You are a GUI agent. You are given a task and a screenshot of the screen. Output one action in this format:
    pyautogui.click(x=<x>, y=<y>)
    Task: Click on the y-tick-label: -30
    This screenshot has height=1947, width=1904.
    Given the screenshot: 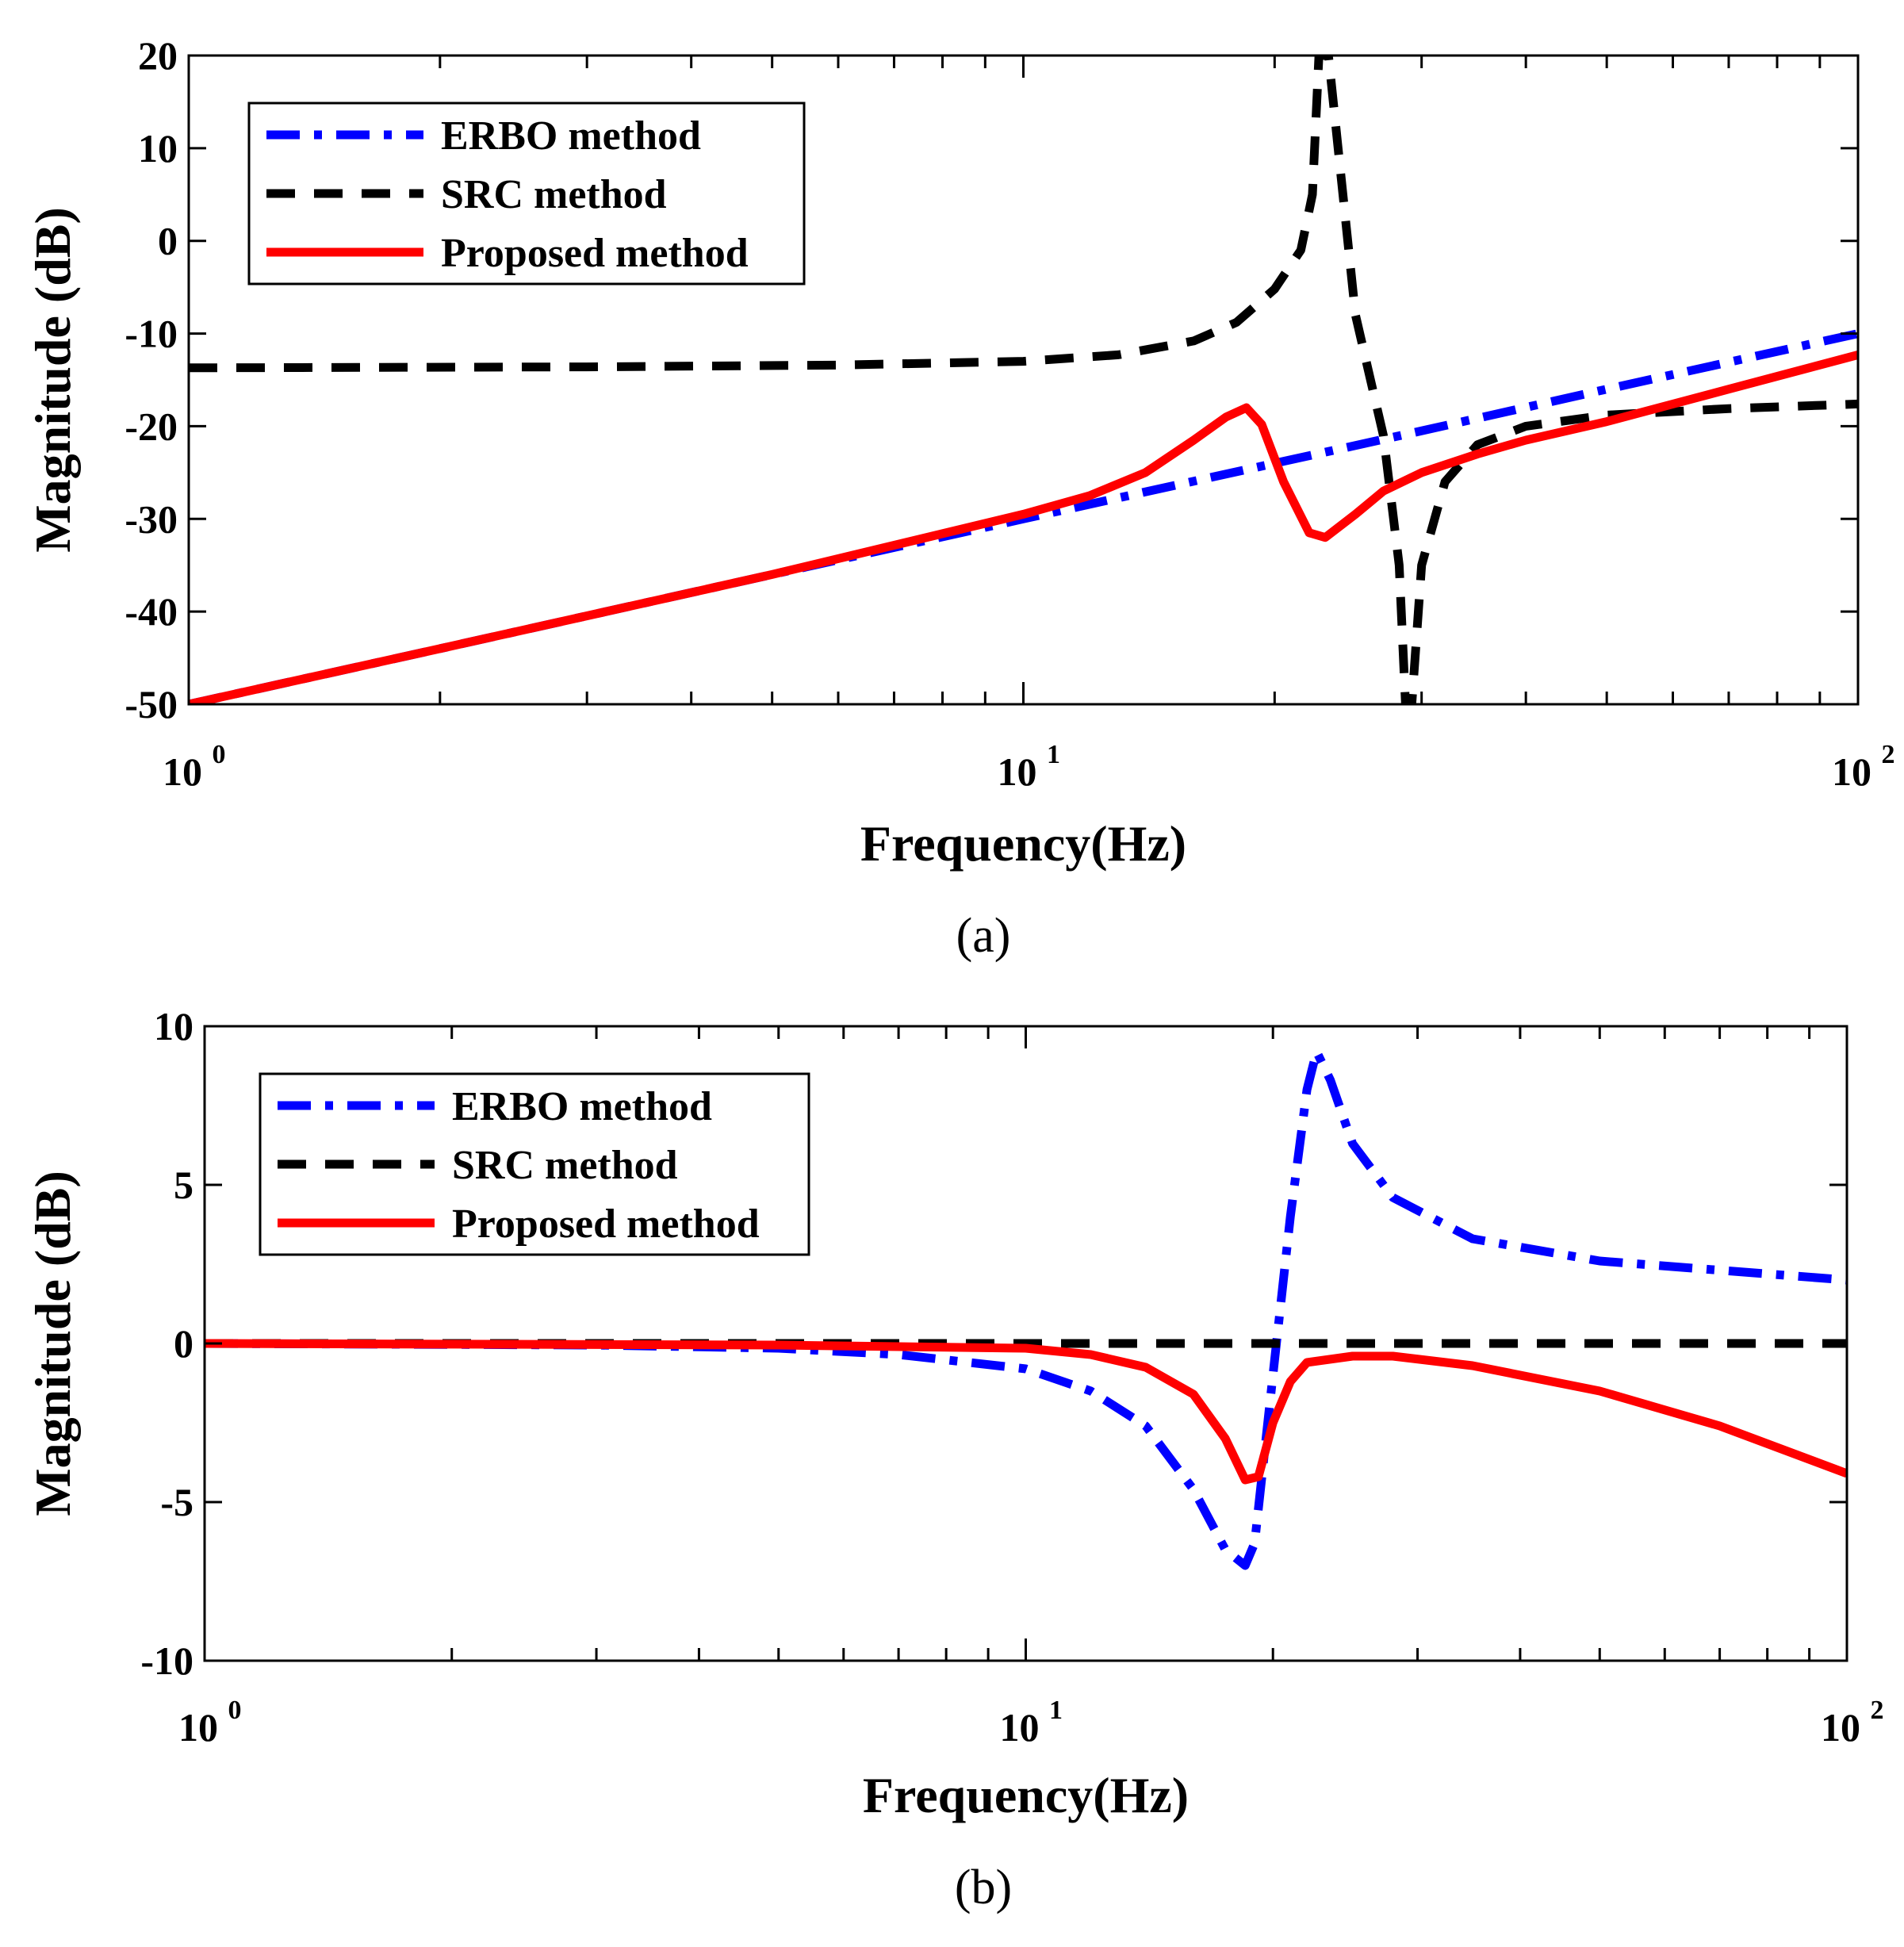 What is the action you would take?
    pyautogui.click(x=151, y=518)
    